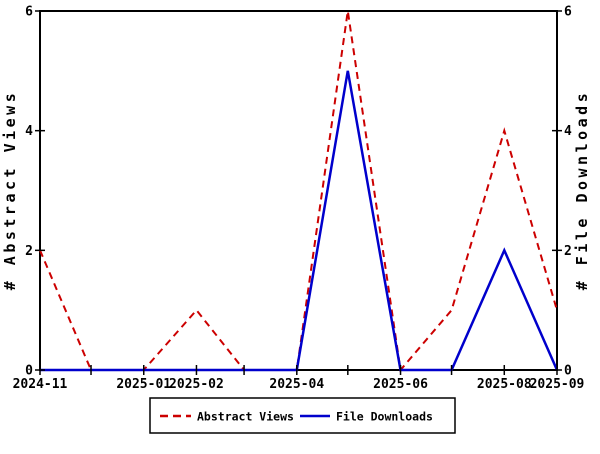 The height and width of the screenshot is (454, 600). What do you see at coordinates (504, 384) in the screenshot?
I see `x-tick-label: 2025-08` at bounding box center [504, 384].